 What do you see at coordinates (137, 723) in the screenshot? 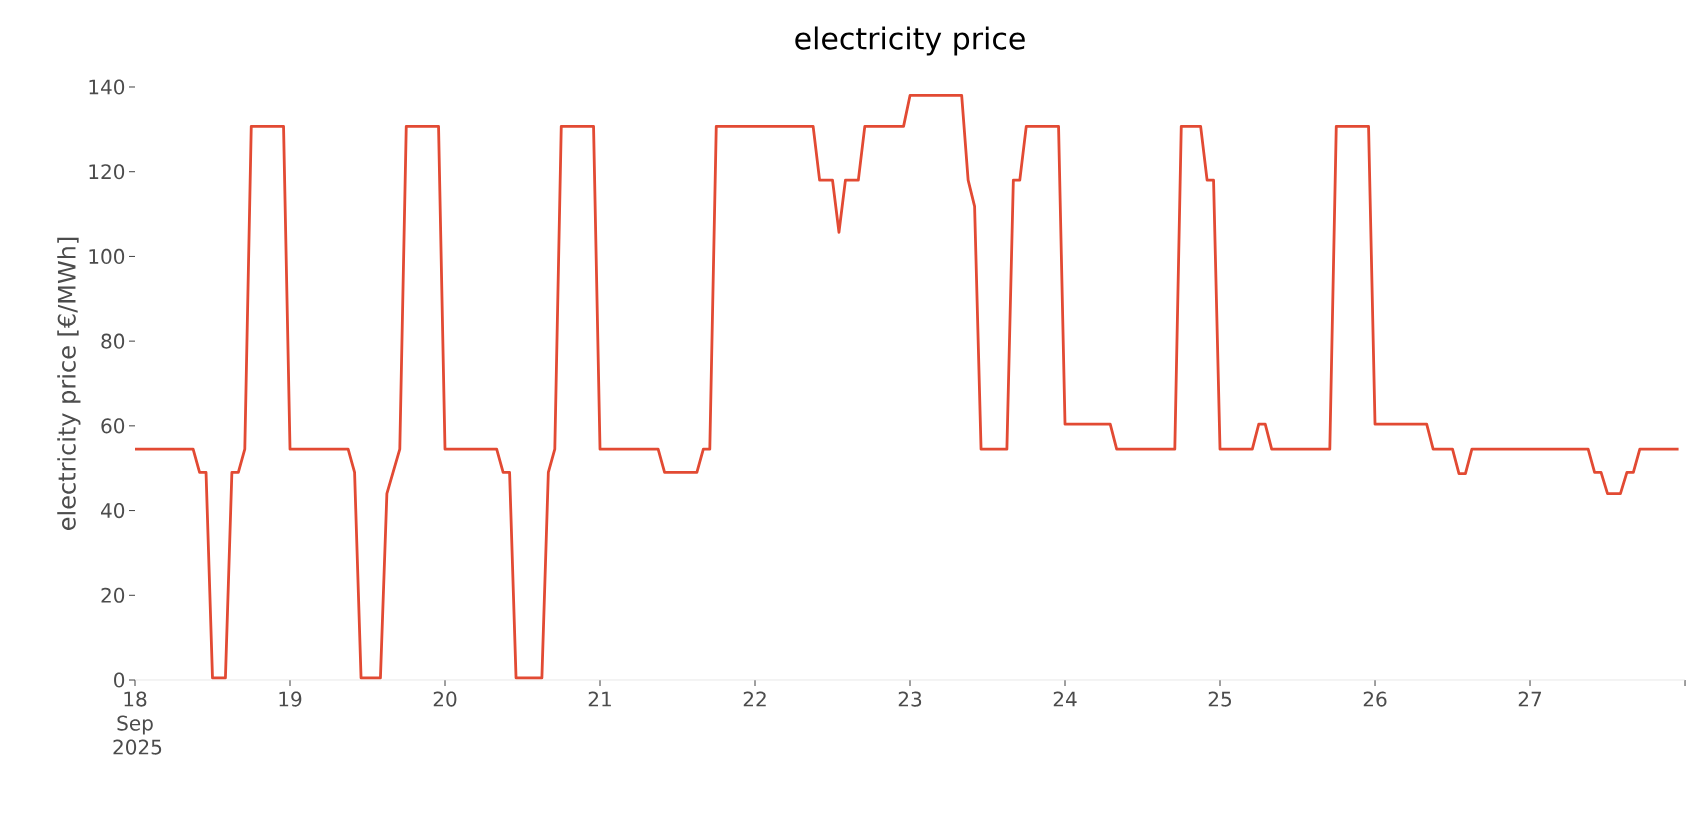
I see `x-tick-label: 18 Sep 2025` at bounding box center [137, 723].